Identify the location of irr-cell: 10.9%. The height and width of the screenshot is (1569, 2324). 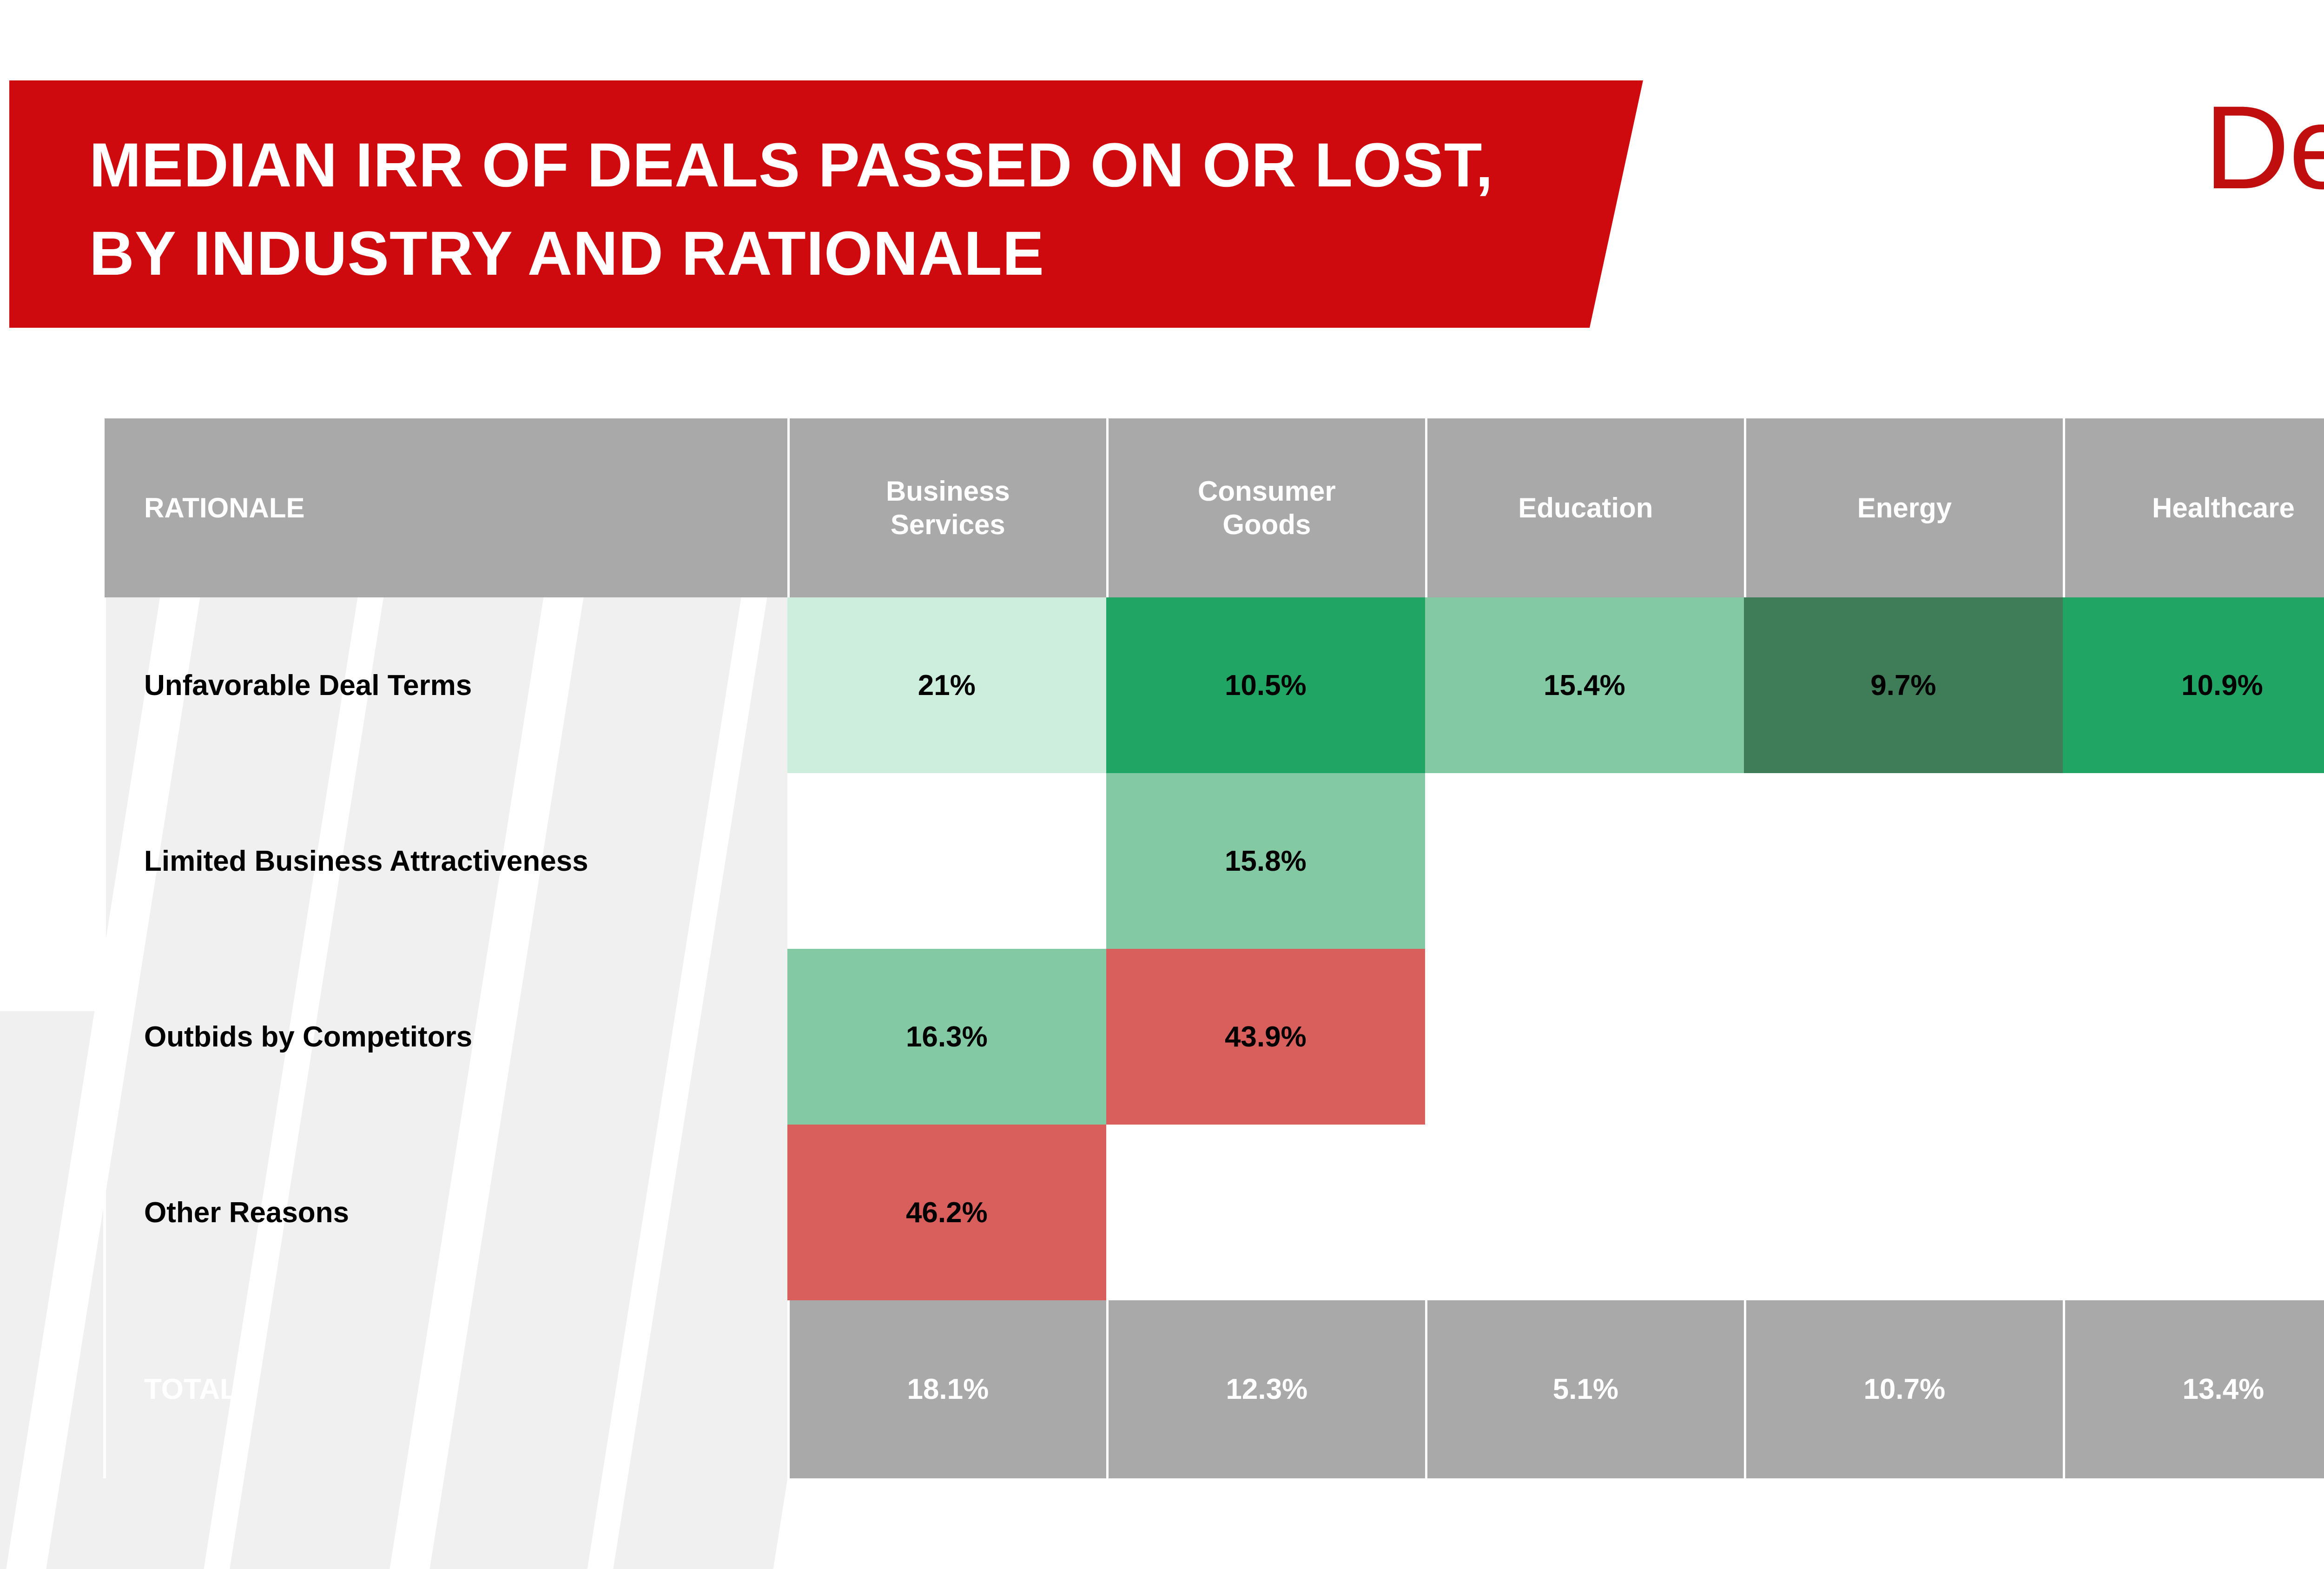
(2193, 685).